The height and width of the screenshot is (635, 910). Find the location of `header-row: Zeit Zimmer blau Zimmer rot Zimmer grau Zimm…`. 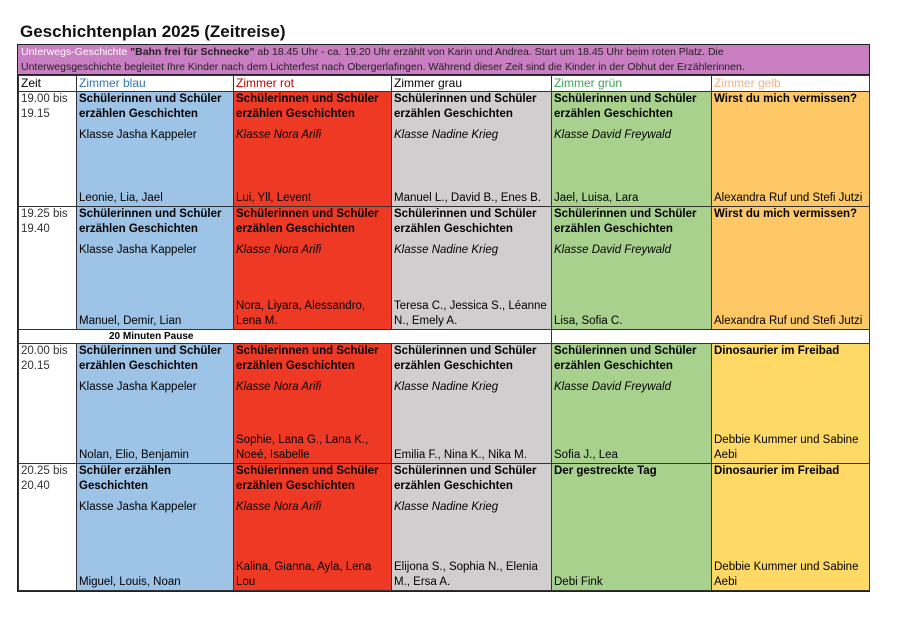

header-row: Zeit Zimmer blau Zimmer rot Zimmer grau Zimm… is located at coordinates (444, 83).